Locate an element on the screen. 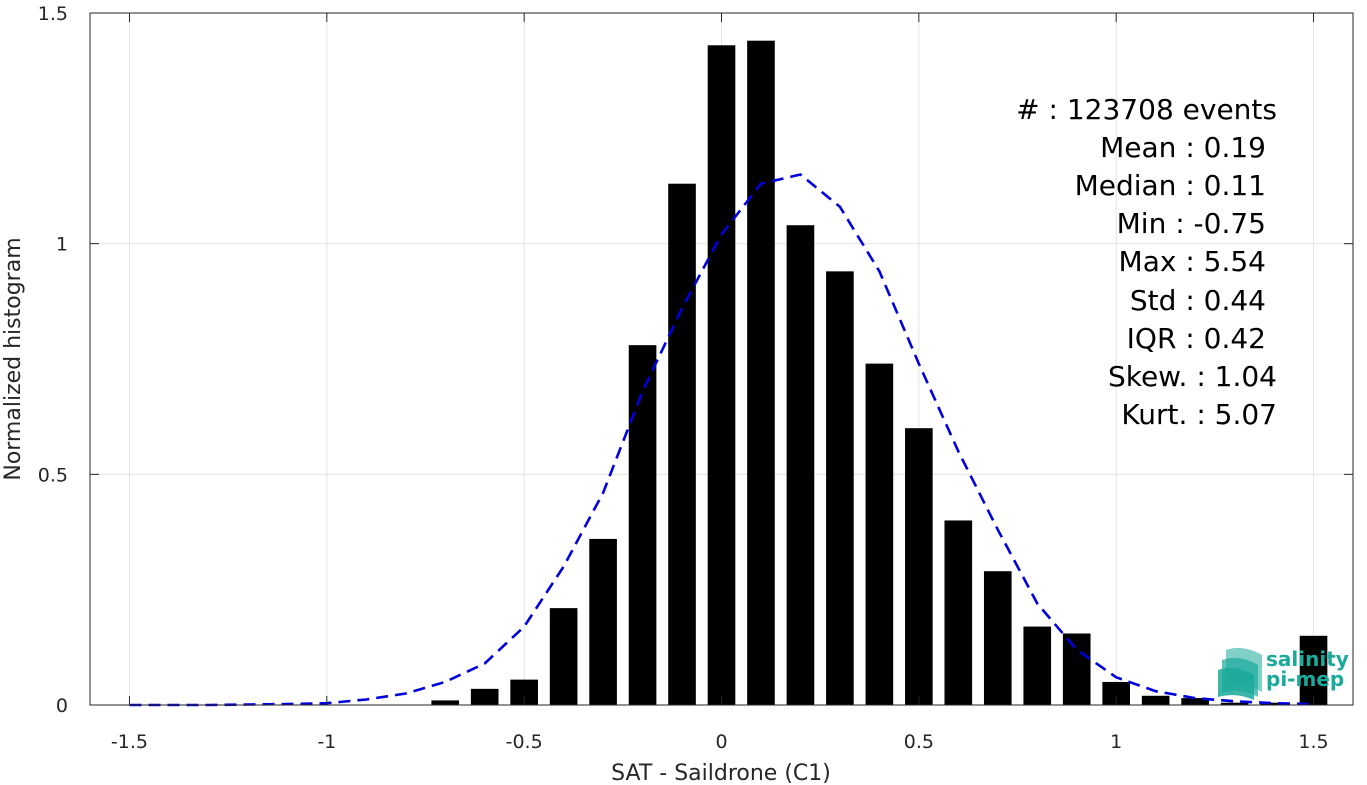 This screenshot has width=1367, height=785. x-tick-label: -1.5 is located at coordinates (129, 742).